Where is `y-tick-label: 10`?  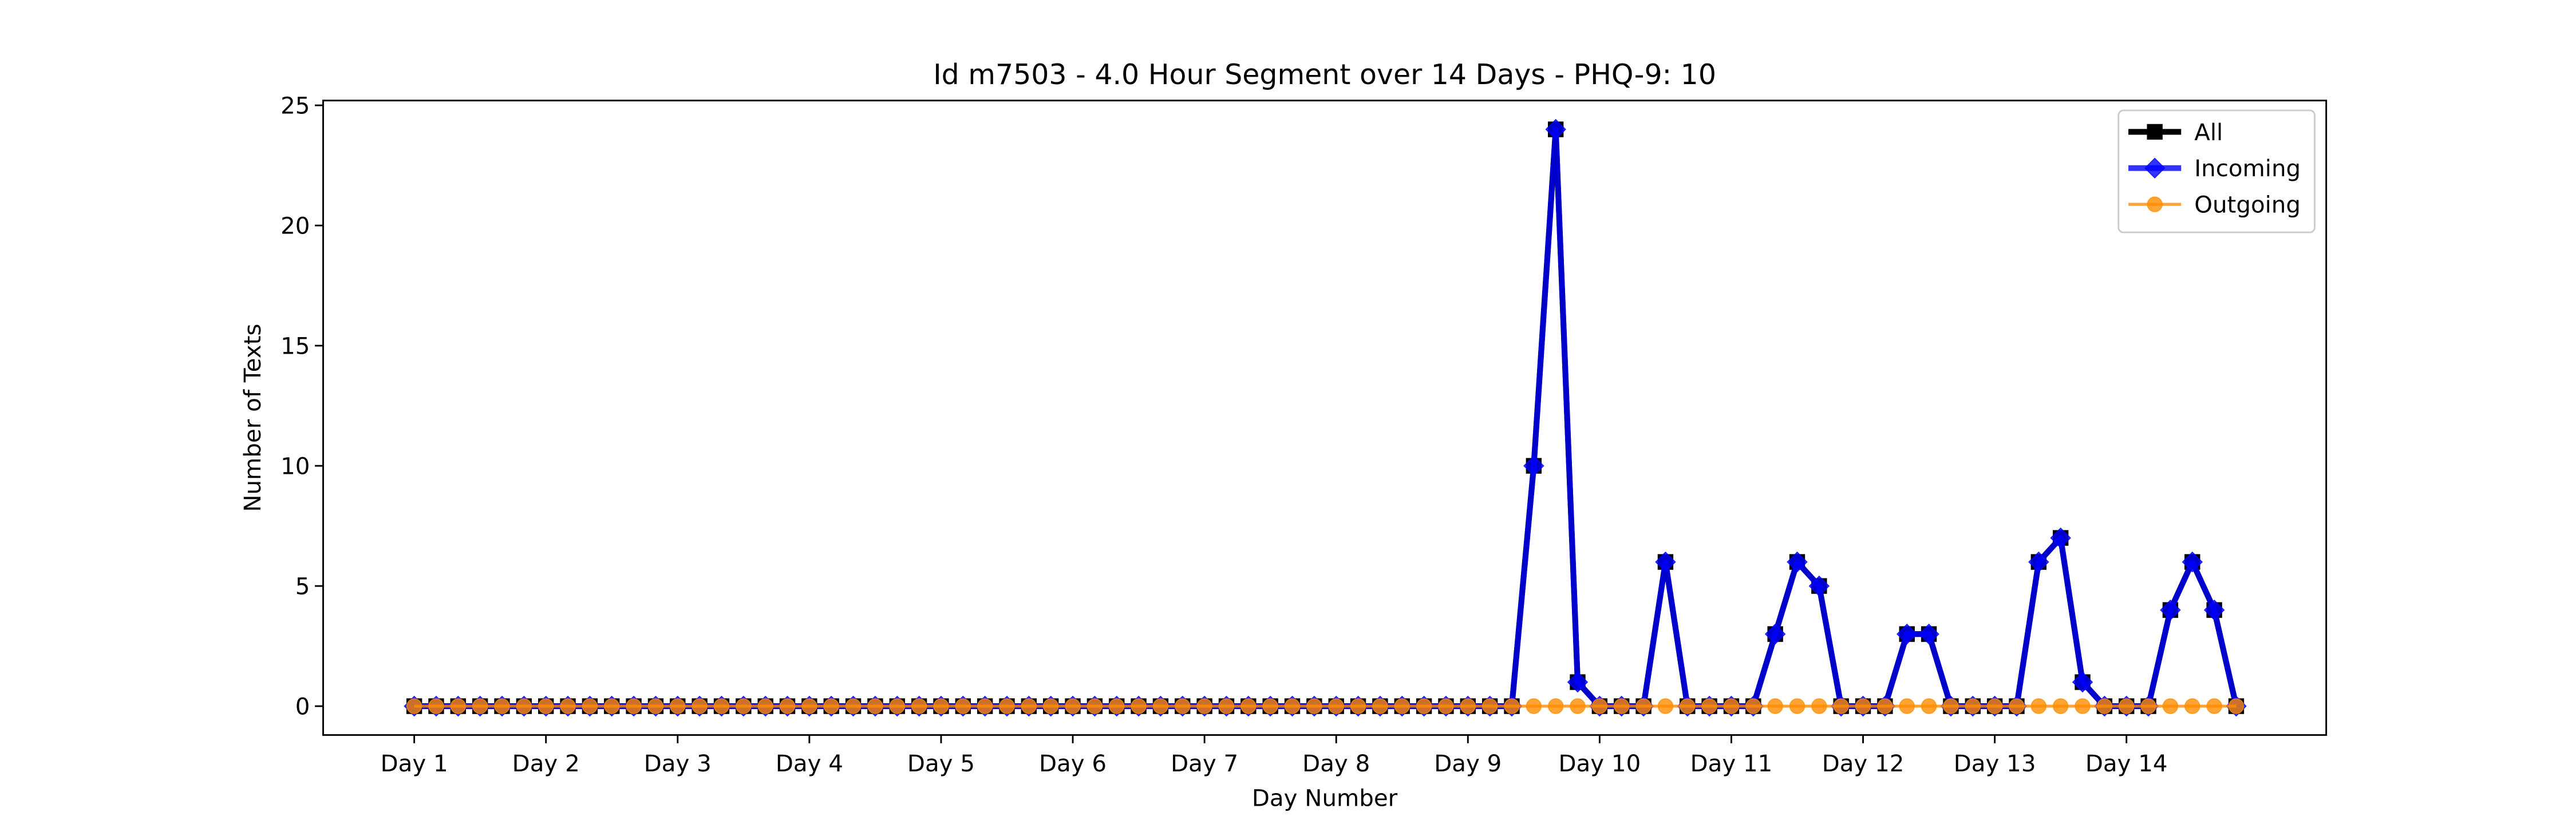 y-tick-label: 10 is located at coordinates (295, 466).